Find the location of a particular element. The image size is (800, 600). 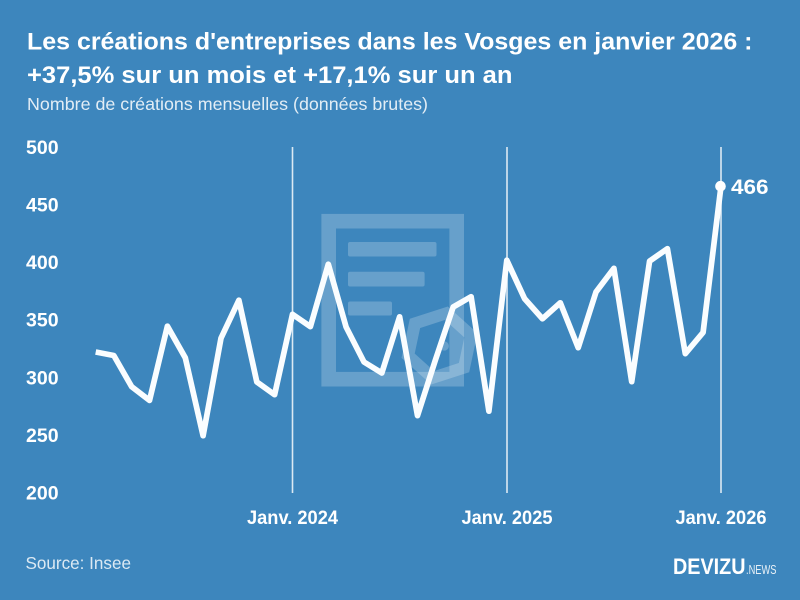

svg-text: 450 is located at coordinates (42, 206).